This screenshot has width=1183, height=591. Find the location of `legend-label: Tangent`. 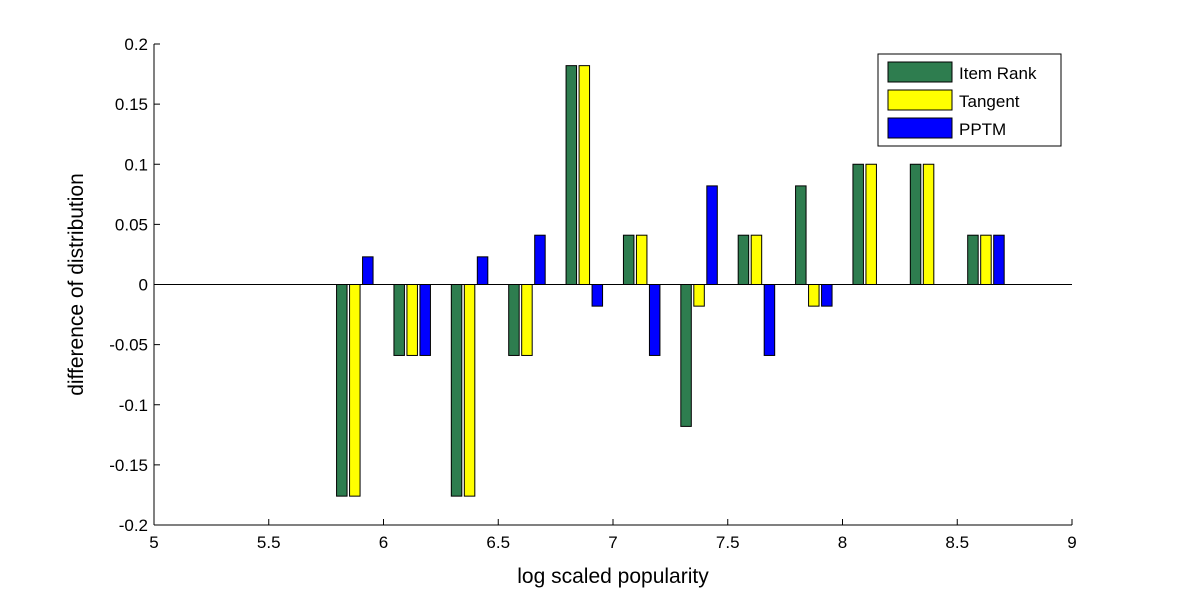

legend-label: Tangent is located at coordinates (989, 101).